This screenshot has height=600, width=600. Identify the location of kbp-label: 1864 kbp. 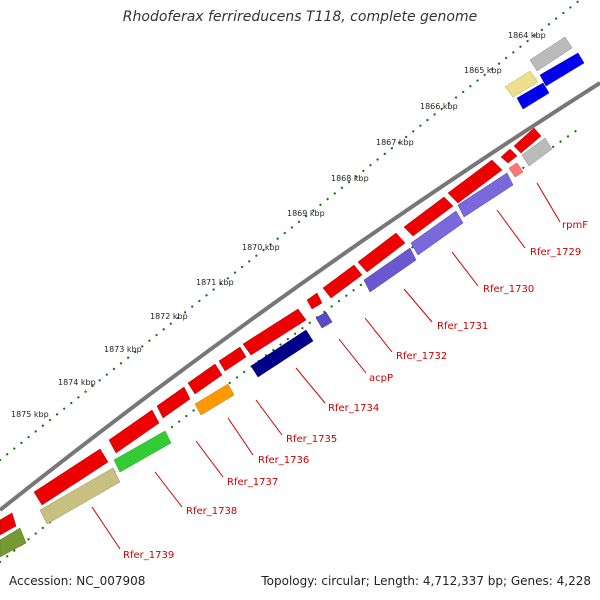
(527, 35).